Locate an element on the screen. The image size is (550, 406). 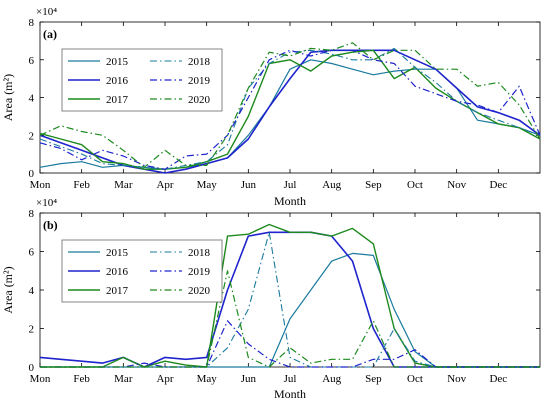
panel-label: (b) is located at coordinates (50, 225).